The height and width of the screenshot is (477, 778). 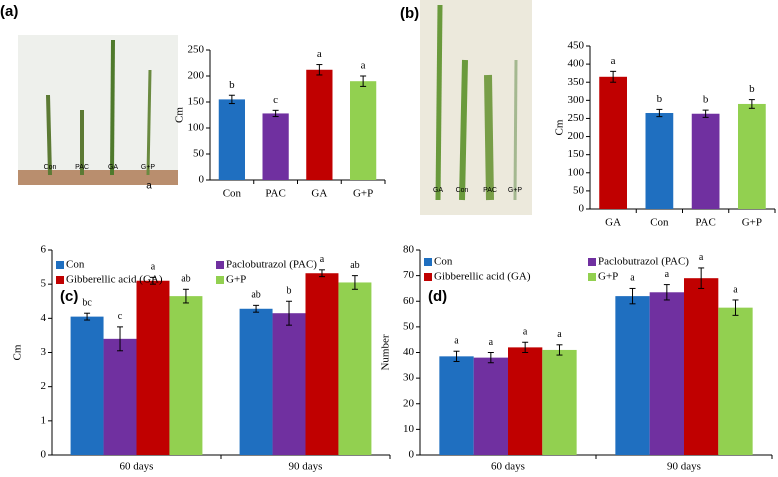 What do you see at coordinates (443, 262) in the screenshot?
I see `legend-label: Con` at bounding box center [443, 262].